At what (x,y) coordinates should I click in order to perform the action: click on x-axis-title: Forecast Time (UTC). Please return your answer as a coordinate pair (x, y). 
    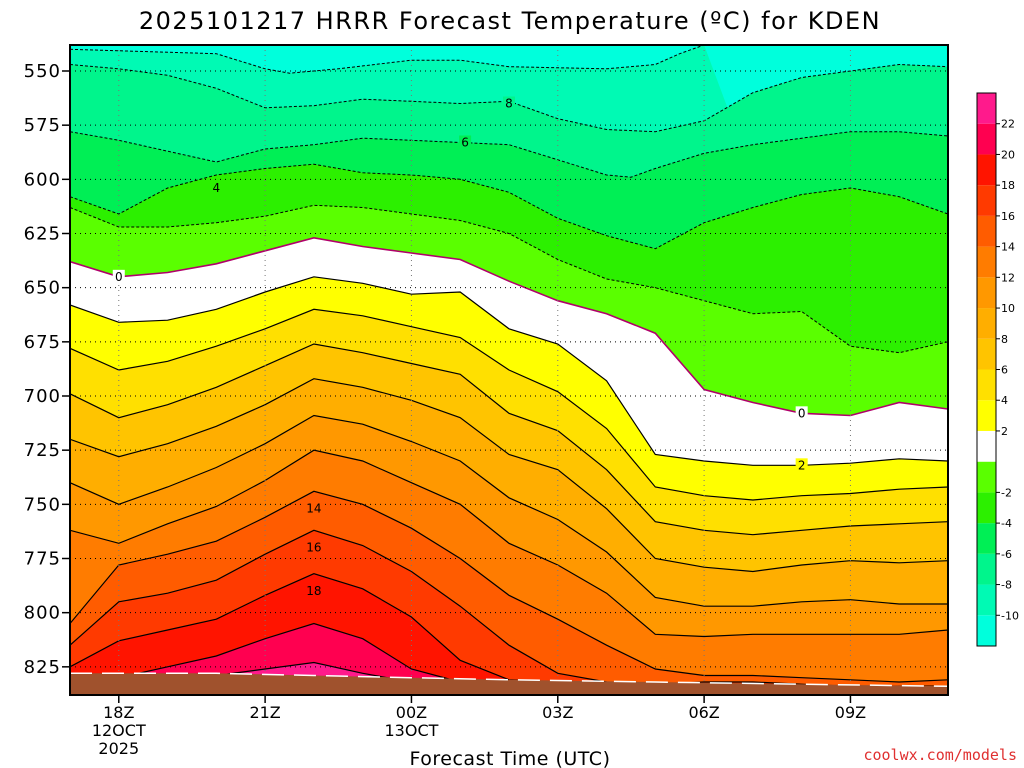
    Looking at the image, I should click on (510, 758).